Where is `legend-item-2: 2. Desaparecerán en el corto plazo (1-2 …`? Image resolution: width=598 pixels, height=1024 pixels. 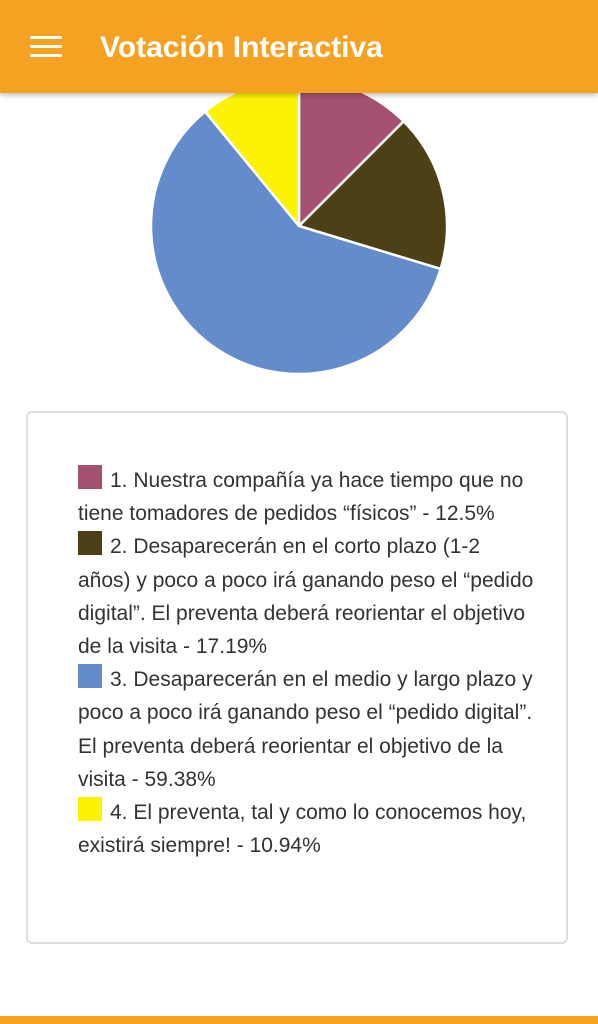 legend-item-2: 2. Desaparecerán en el corto plazo (1-2 … is located at coordinates (308, 596).